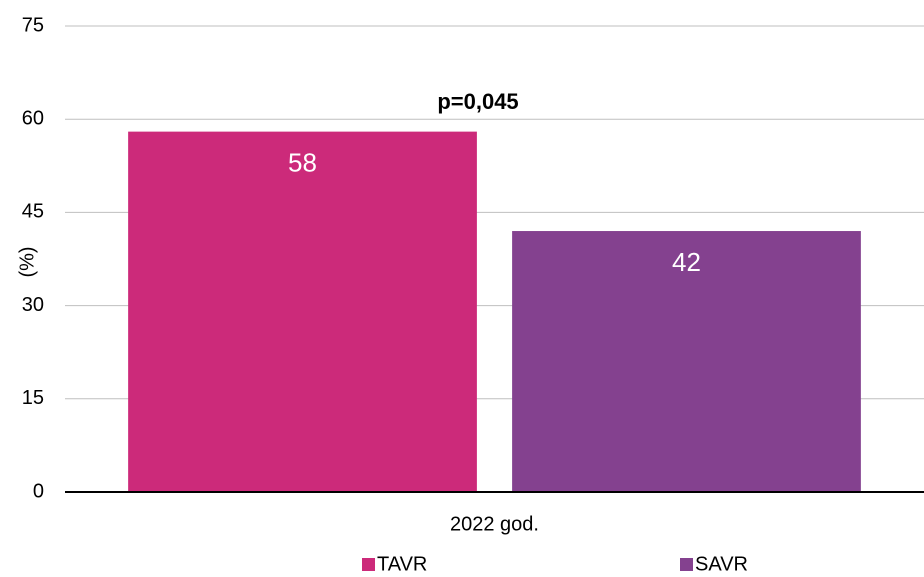 This screenshot has height=577, width=924. What do you see at coordinates (302, 163) in the screenshot?
I see `data-label: 58` at bounding box center [302, 163].